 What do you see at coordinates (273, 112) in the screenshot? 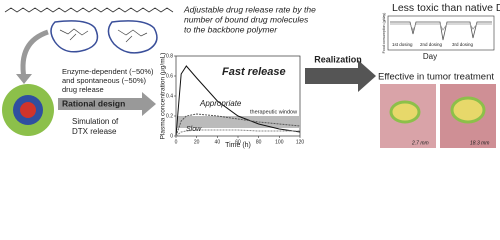
I see `window-label: therapeutic window` at bounding box center [273, 112].